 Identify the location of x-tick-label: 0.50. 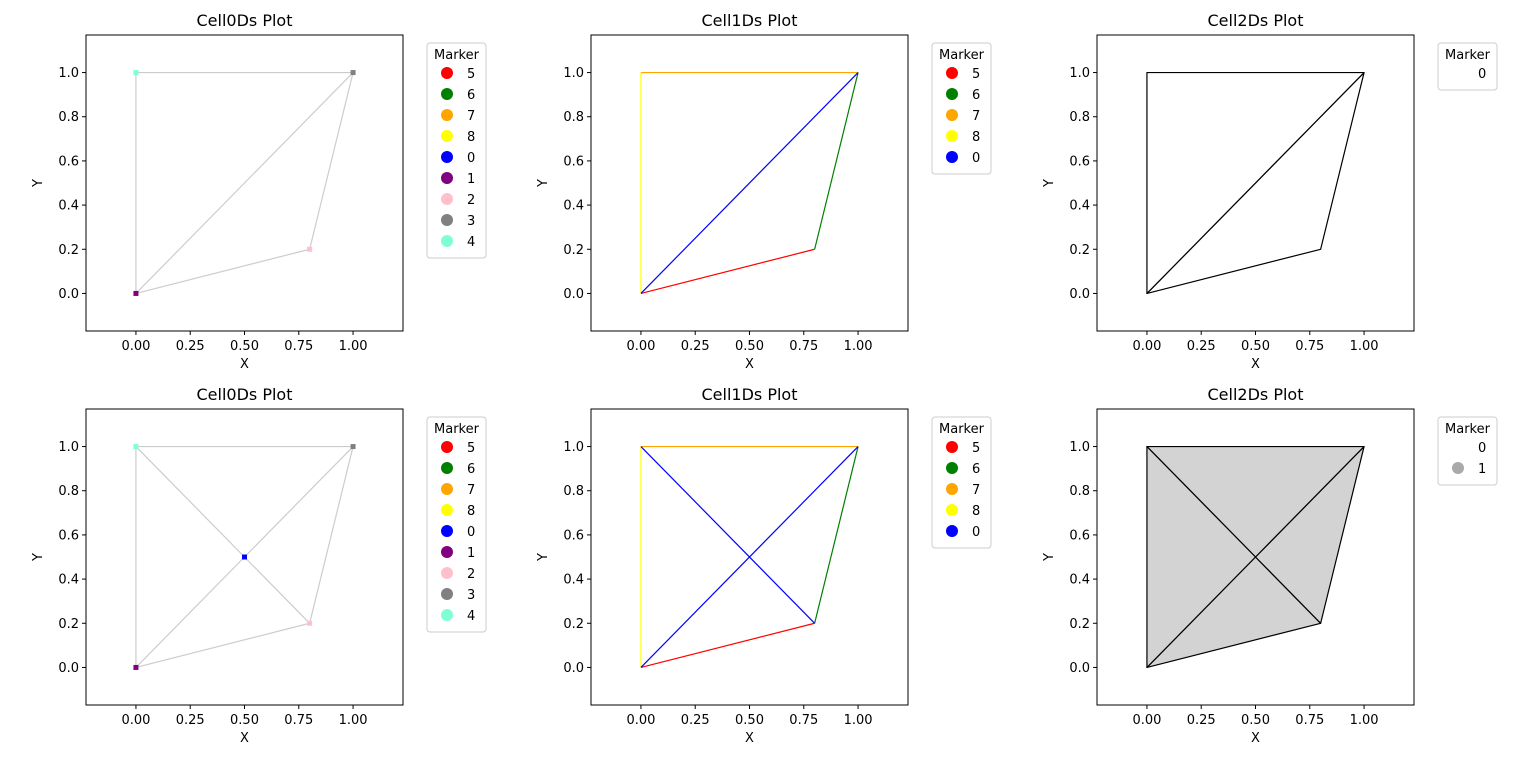
(749, 346).